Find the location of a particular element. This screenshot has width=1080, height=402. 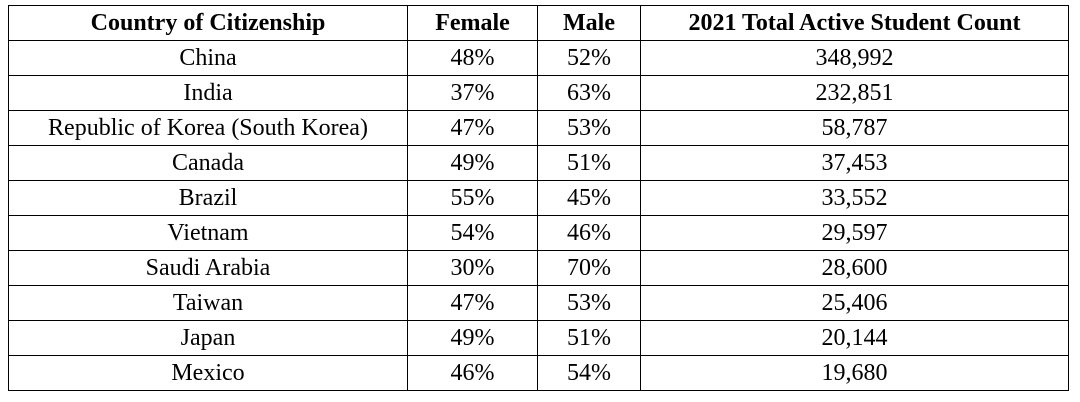

table-cell: 37% is located at coordinates (472, 93).